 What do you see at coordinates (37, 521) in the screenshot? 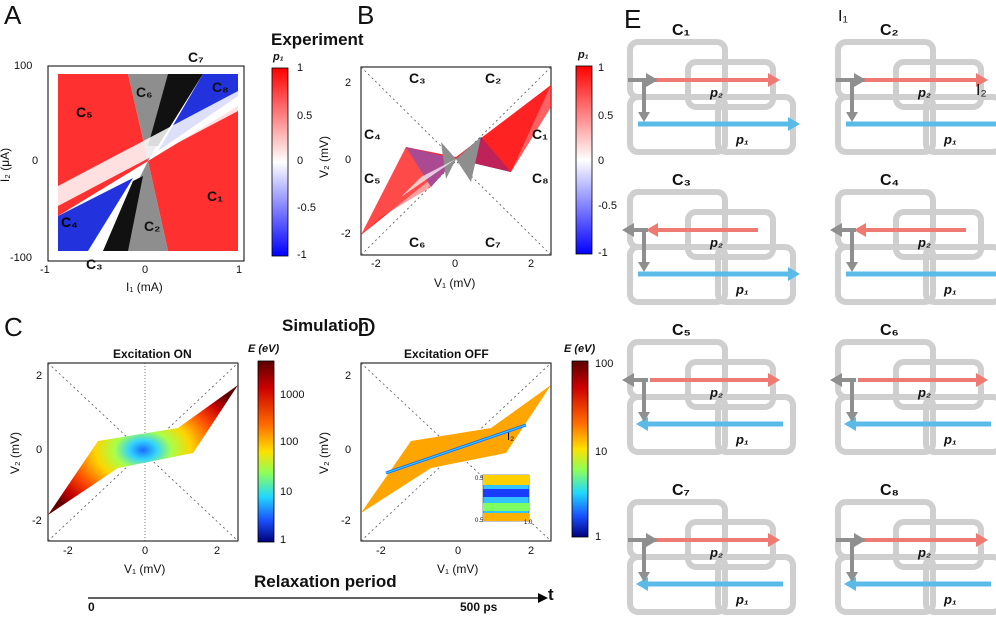
I see `c-ytick-bot: -2` at bounding box center [37, 521].